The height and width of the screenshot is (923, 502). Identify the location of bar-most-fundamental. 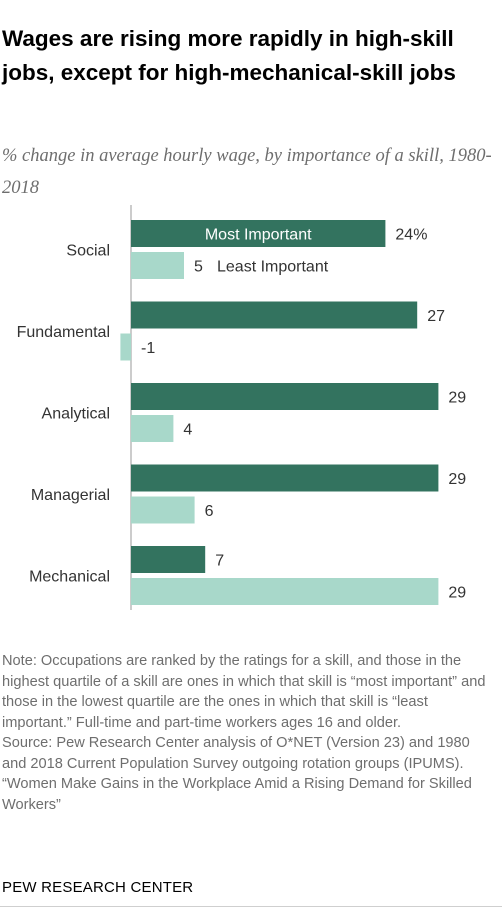
(274, 315).